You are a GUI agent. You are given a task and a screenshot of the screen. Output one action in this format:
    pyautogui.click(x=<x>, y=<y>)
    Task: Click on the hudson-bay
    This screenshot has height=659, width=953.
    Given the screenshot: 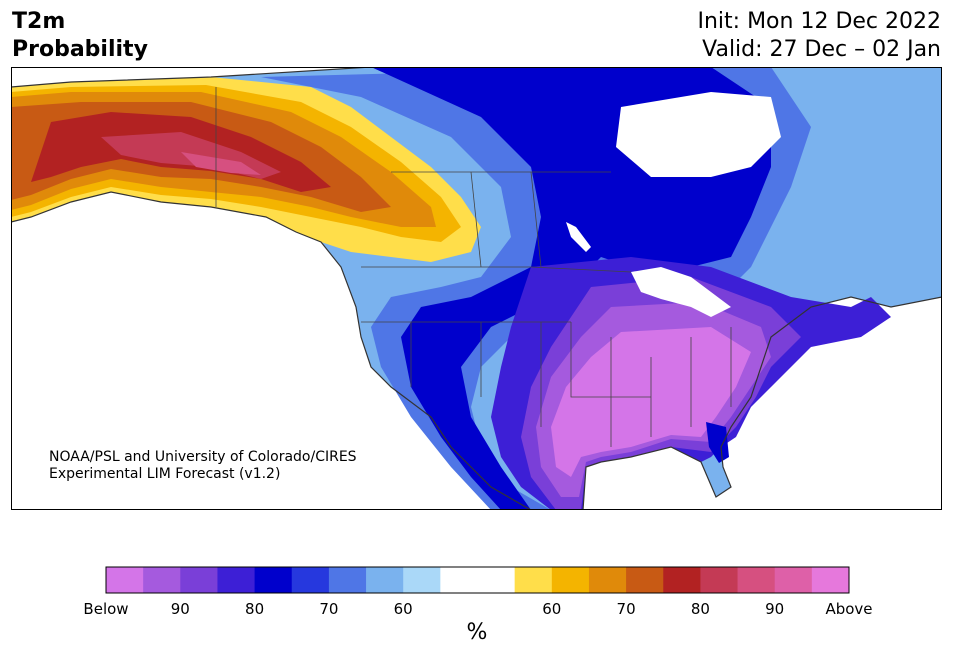 What is the action you would take?
    pyautogui.click(x=698, y=134)
    